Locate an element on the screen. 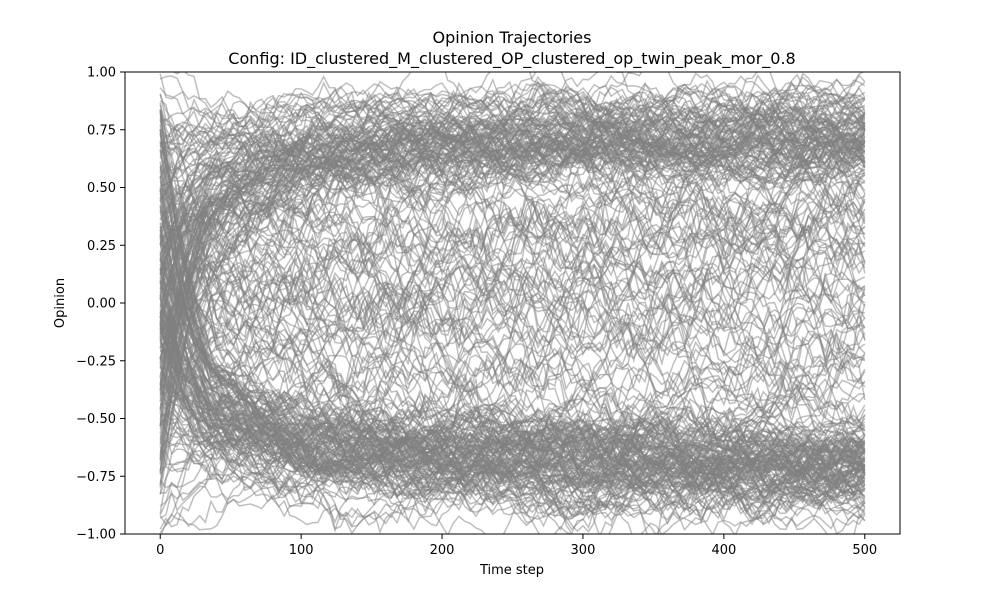 The width and height of the screenshot is (1000, 600). x-tick-label: 300 is located at coordinates (583, 550).